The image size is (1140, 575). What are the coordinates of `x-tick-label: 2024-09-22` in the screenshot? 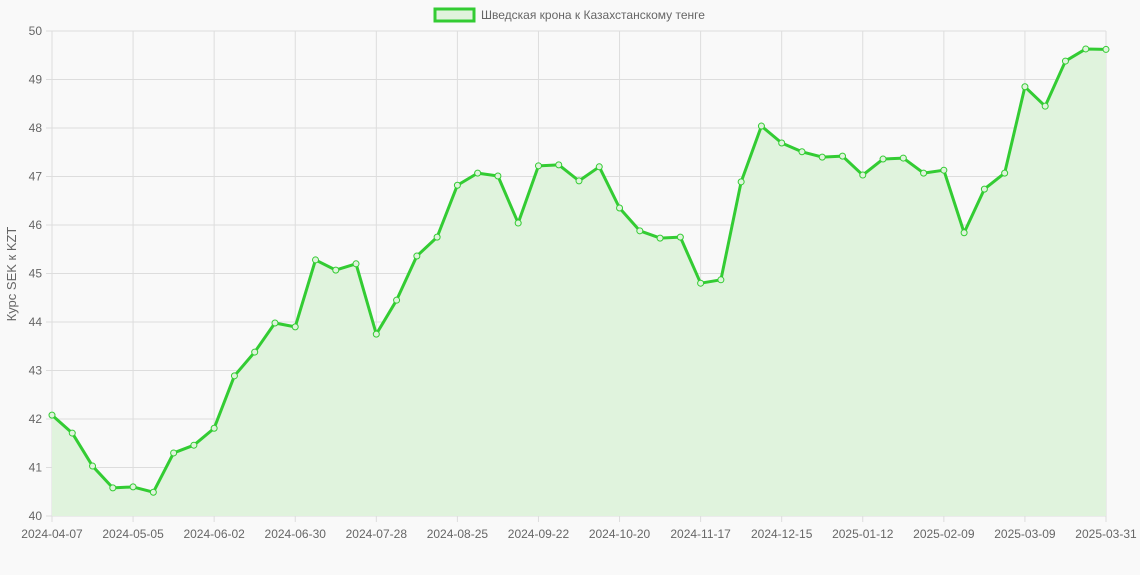 It's located at (539, 534).